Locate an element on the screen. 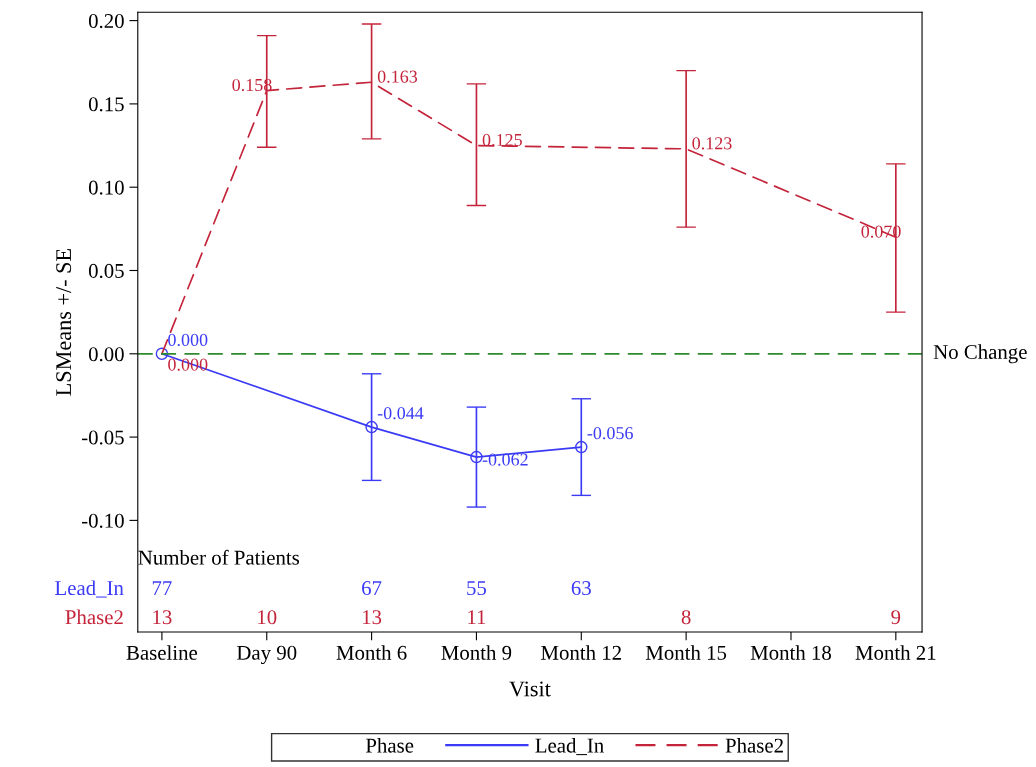  y-tick-label: 0.10 is located at coordinates (106, 187).